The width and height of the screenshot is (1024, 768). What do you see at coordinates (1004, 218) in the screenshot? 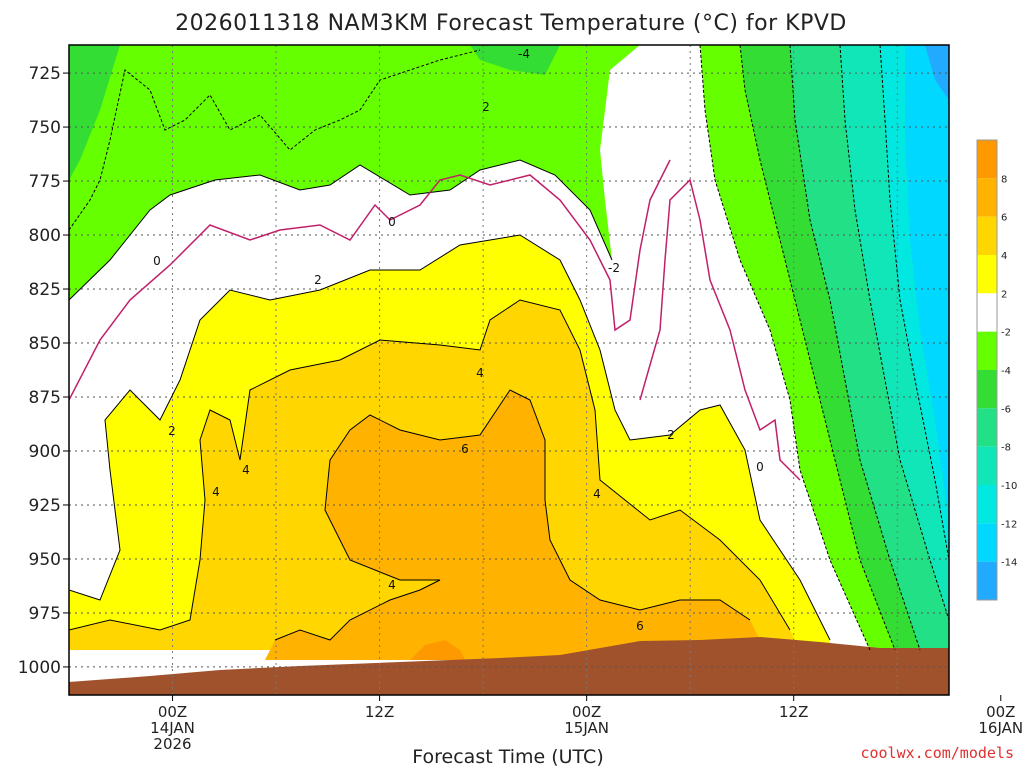
I see `colorbar-tick-label: 6` at bounding box center [1004, 218].